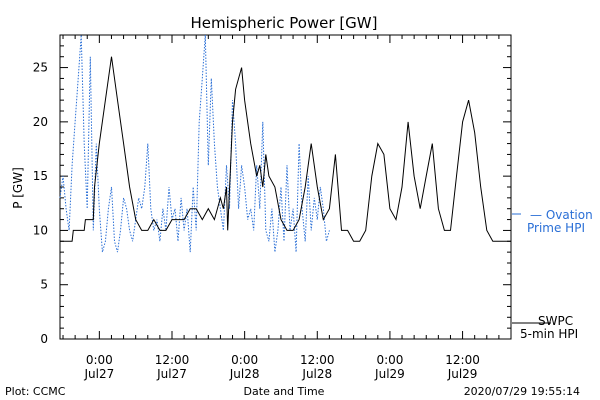  I want to click on plot-timestamp: 2020/07/29 19:55:14, so click(522, 391).